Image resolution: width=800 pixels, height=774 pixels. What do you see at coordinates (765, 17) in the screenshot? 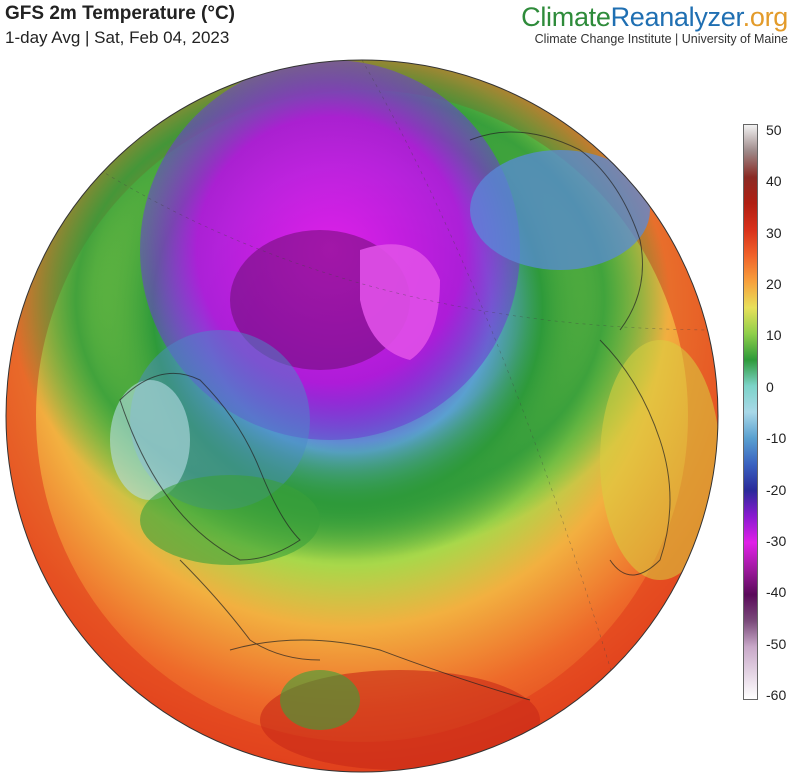
I see `brand-part-org: .org` at bounding box center [765, 17].